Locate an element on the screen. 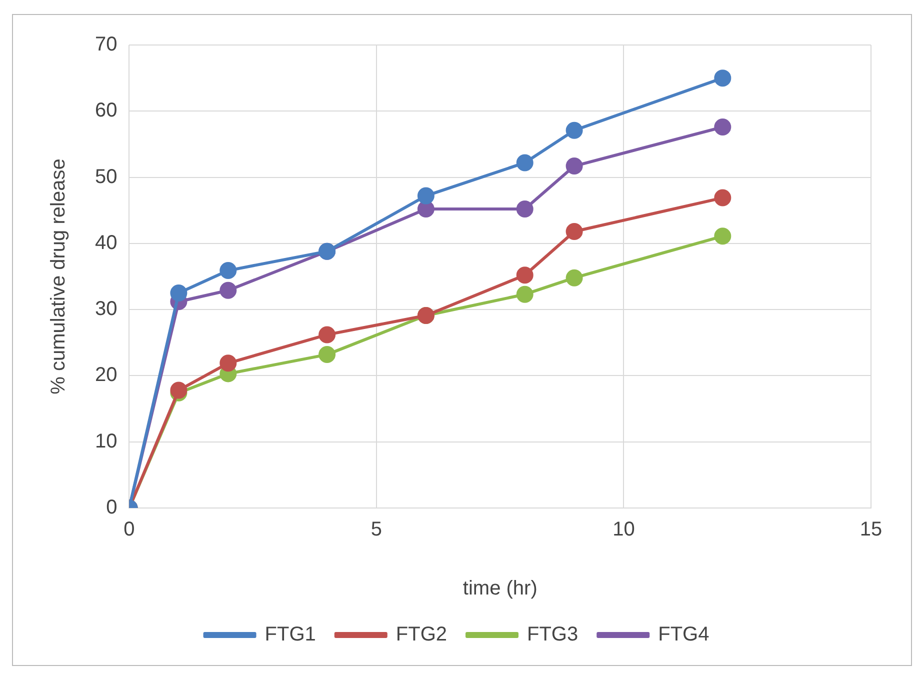  legend-label: FTG4 is located at coordinates (684, 635).